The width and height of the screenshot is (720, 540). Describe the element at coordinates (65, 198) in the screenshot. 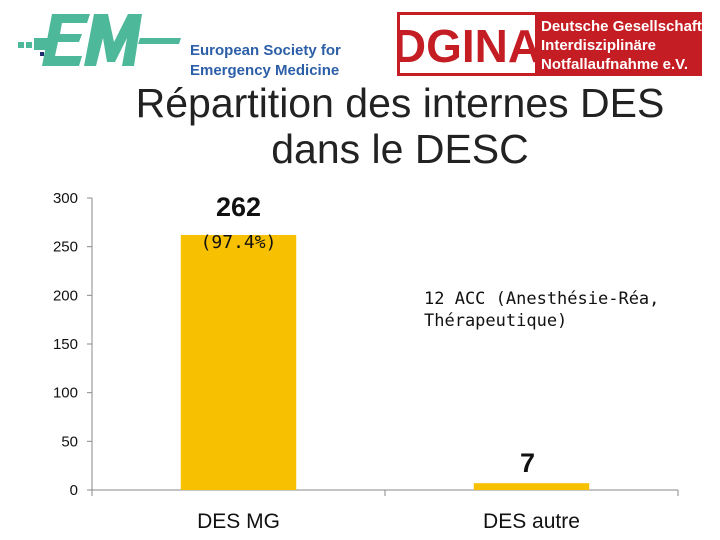

I see `y-tick-label: 300` at that location.